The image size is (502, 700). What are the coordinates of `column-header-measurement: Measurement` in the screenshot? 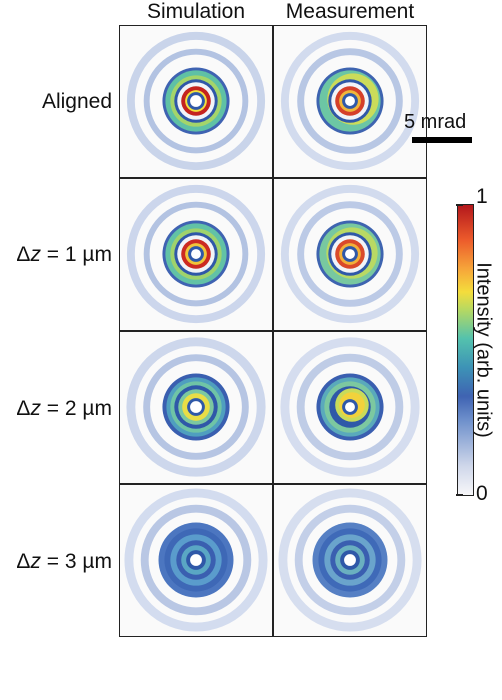 It's located at (350, 11).